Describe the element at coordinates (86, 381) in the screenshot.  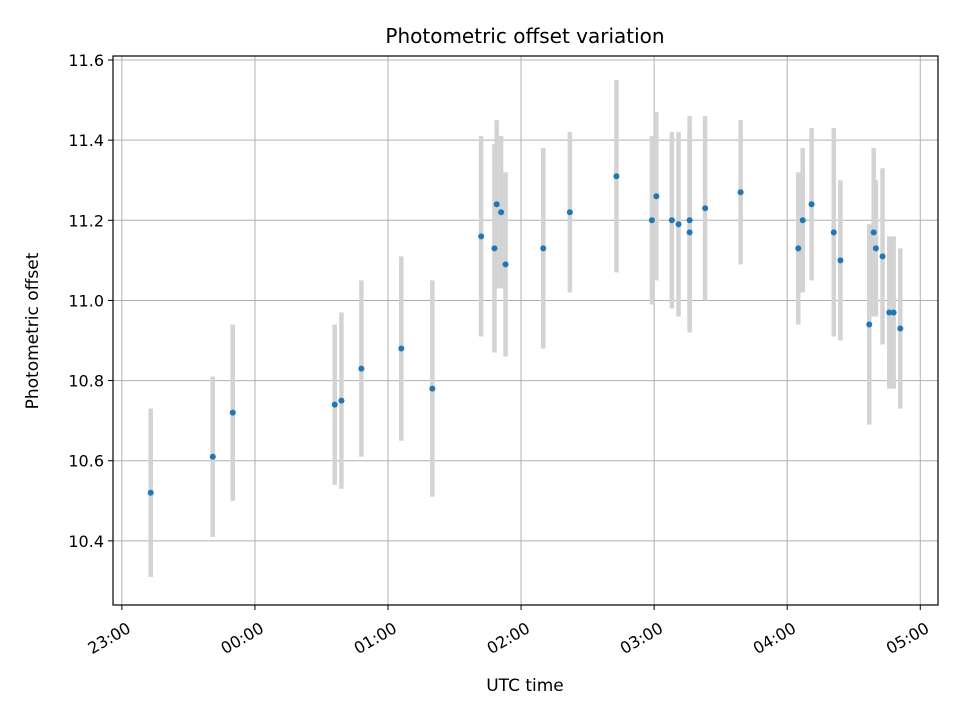
I see `y-tick-label: 10.8` at that location.